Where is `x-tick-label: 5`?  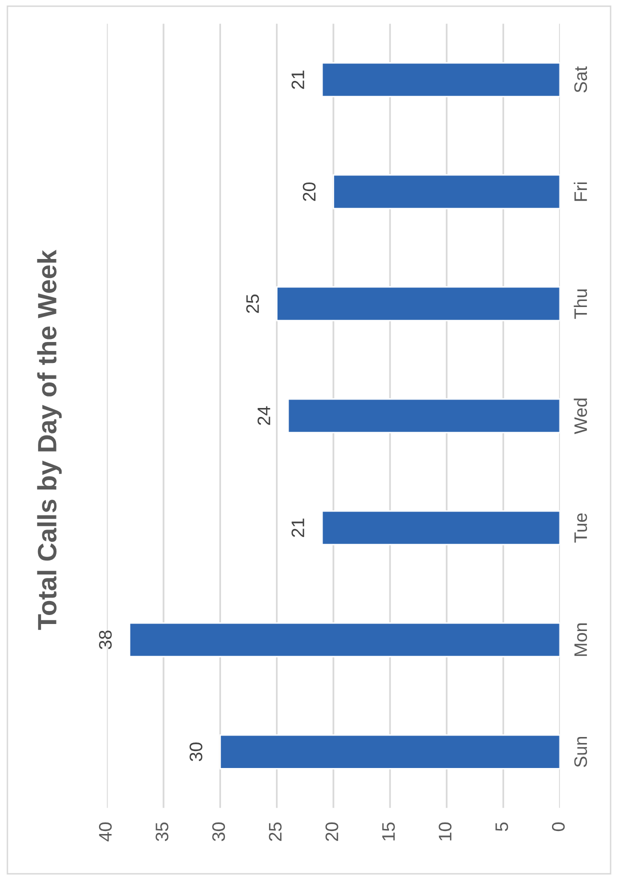 x-tick-label: 5 is located at coordinates (502, 827).